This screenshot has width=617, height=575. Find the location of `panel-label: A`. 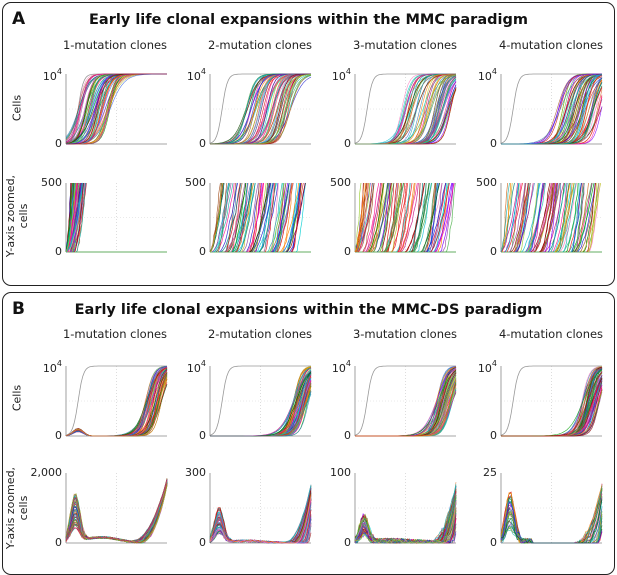

panel-label: A is located at coordinates (19, 19).